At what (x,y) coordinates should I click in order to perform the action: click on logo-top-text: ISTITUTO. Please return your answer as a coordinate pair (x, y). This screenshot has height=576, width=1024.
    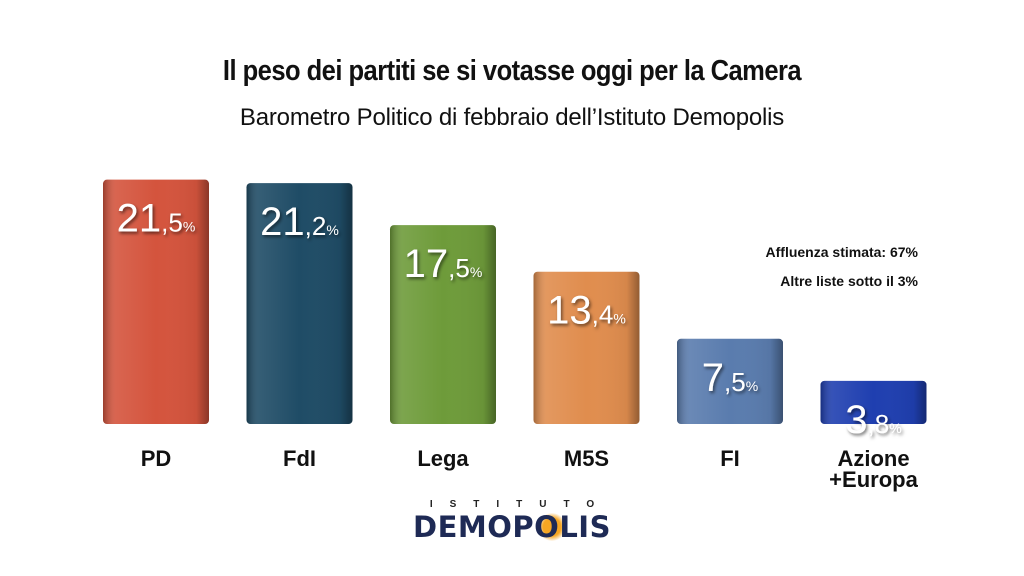
    Looking at the image, I should click on (520, 504).